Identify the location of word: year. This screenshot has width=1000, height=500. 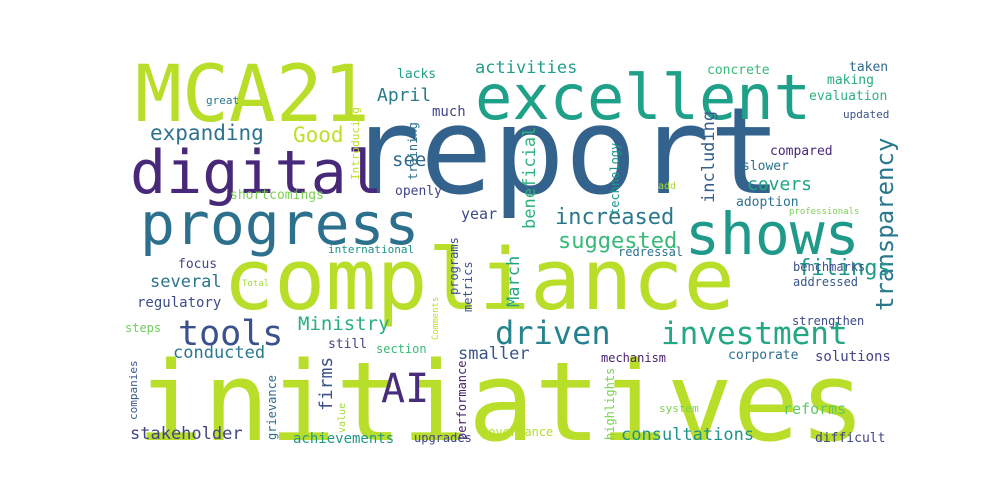
(479, 214).